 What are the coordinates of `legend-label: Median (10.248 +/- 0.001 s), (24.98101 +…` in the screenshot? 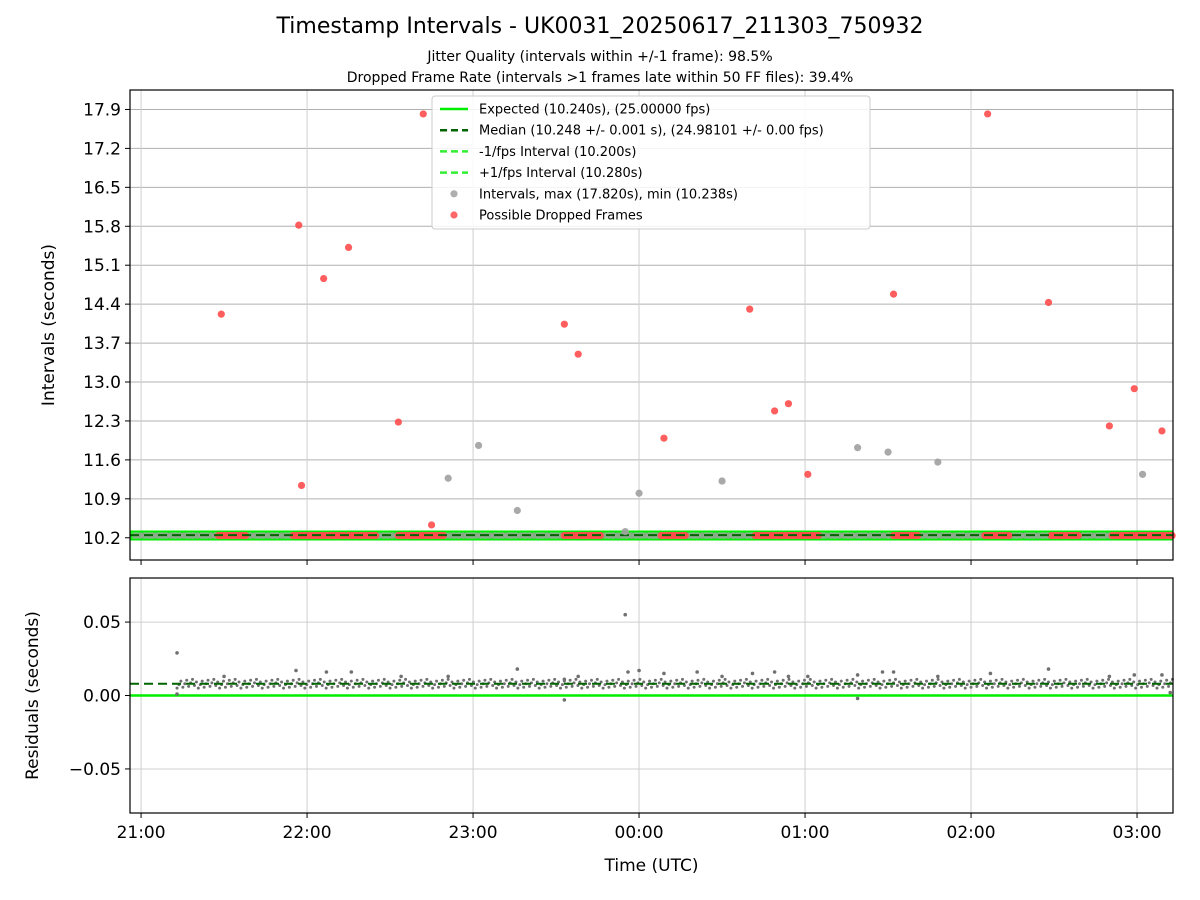 It's located at (651, 131).